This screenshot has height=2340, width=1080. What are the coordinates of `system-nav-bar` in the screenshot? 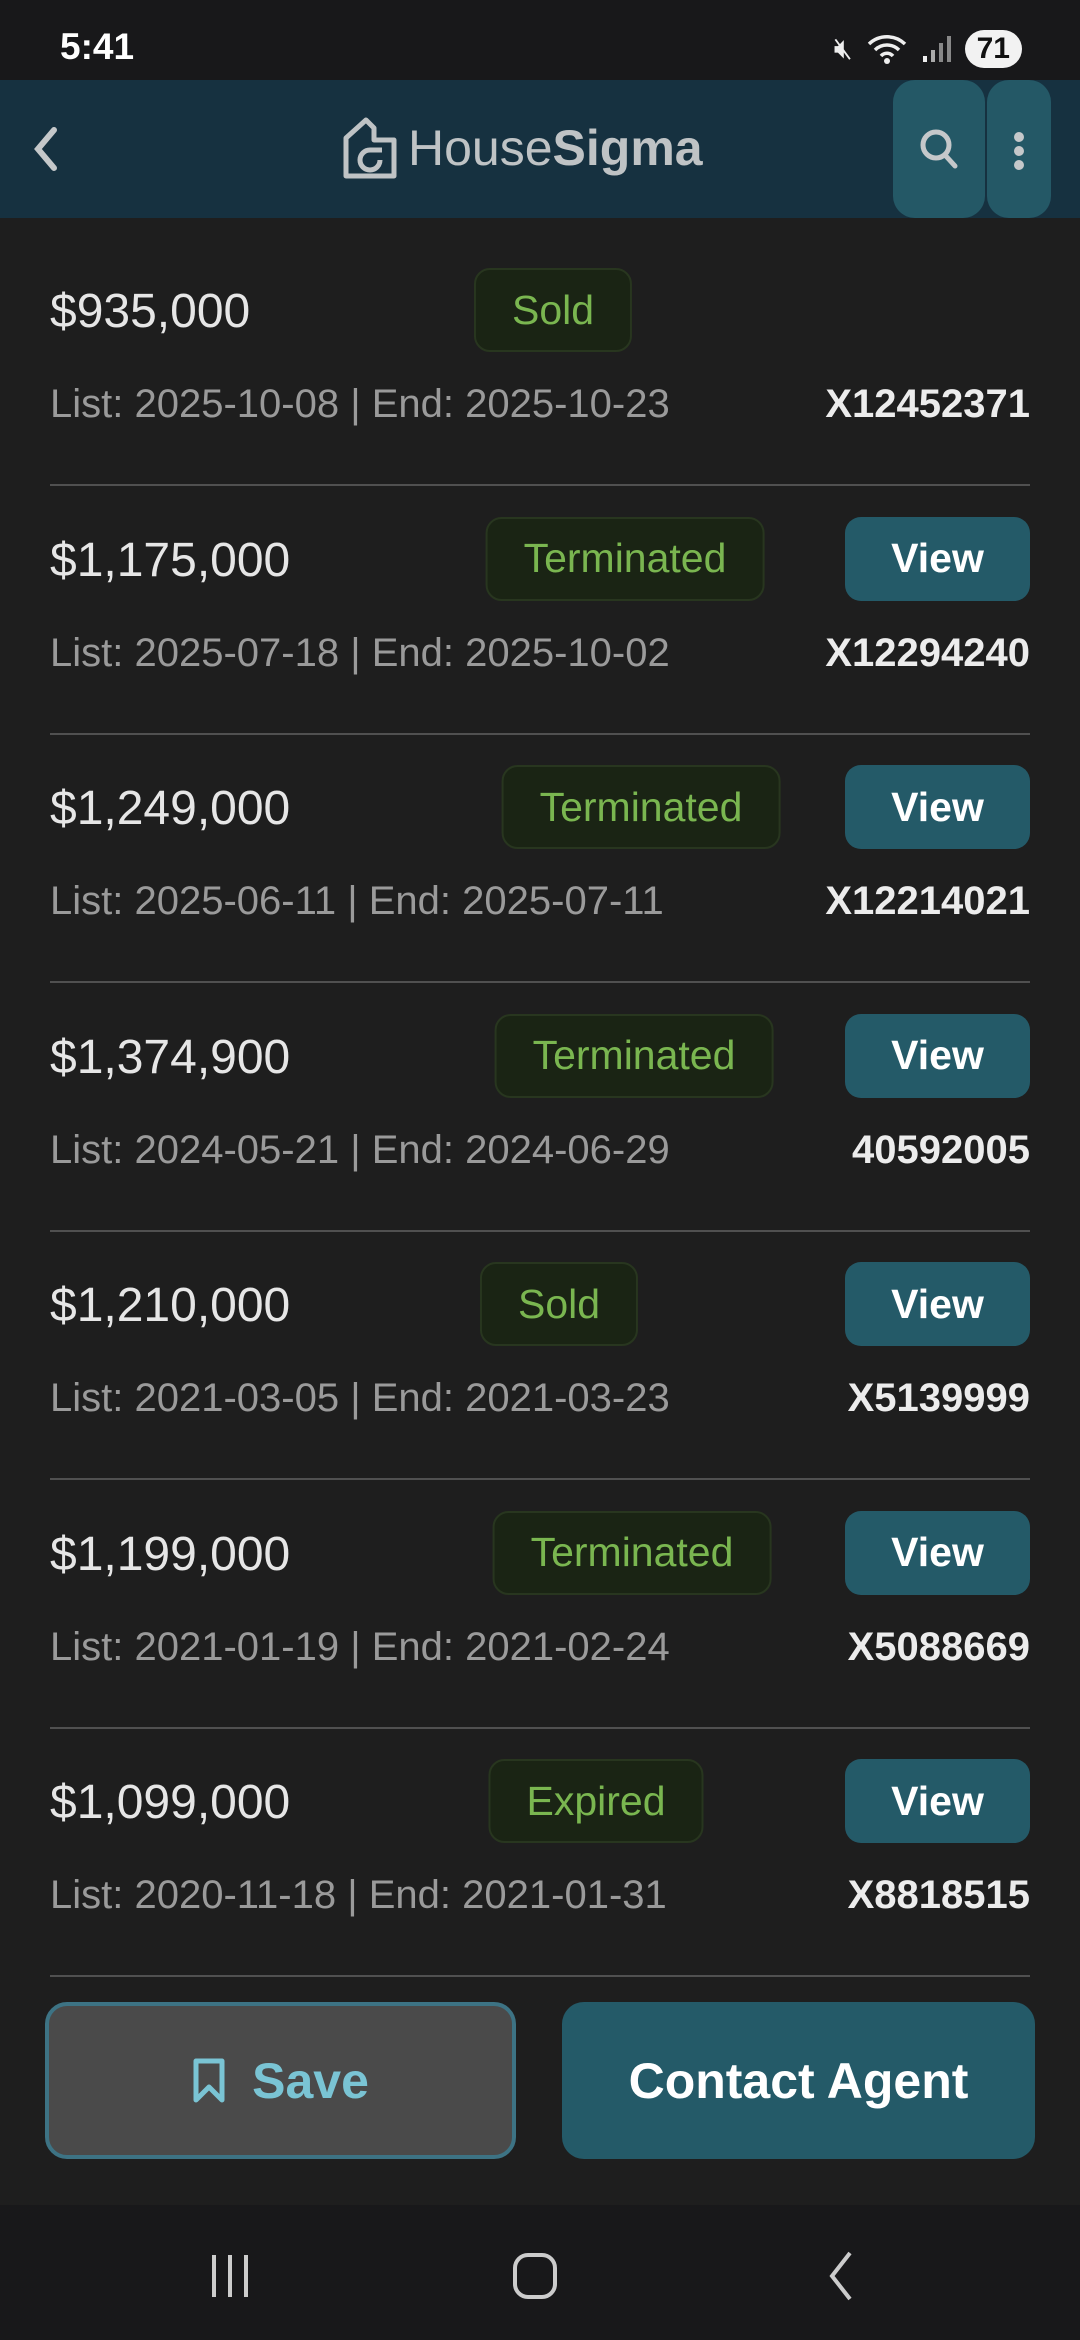 It's located at (540, 2272).